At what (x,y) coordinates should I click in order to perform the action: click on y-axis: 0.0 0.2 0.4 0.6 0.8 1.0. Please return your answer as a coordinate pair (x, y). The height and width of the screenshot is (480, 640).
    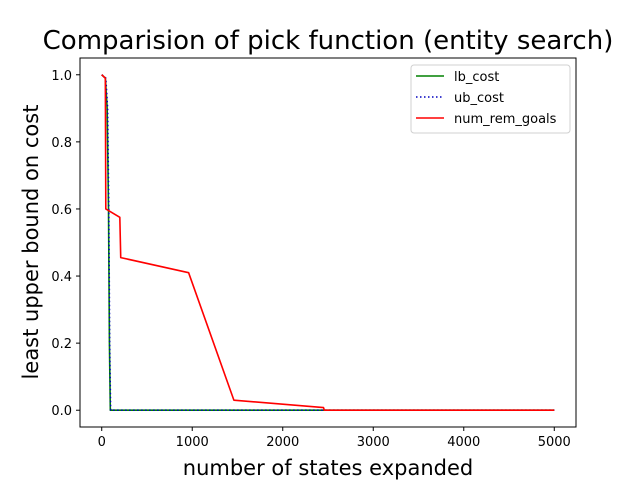
    Looking at the image, I should click on (65, 244).